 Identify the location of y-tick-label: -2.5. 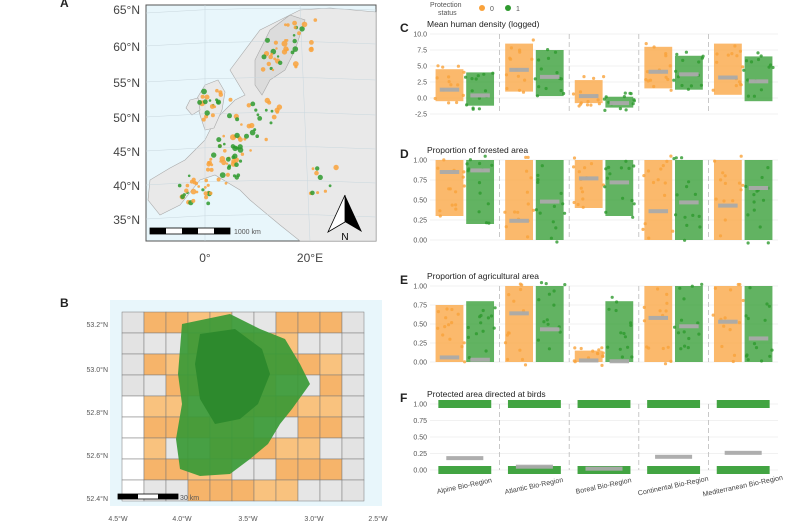
(421, 115).